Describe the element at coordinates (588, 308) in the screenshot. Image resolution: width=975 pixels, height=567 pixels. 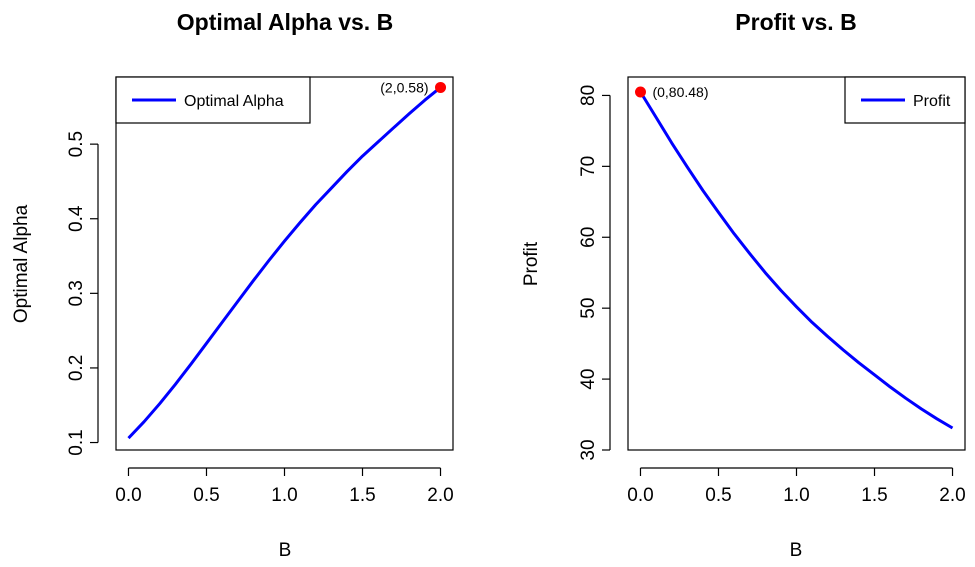
I see `y-tick-label: 50` at that location.